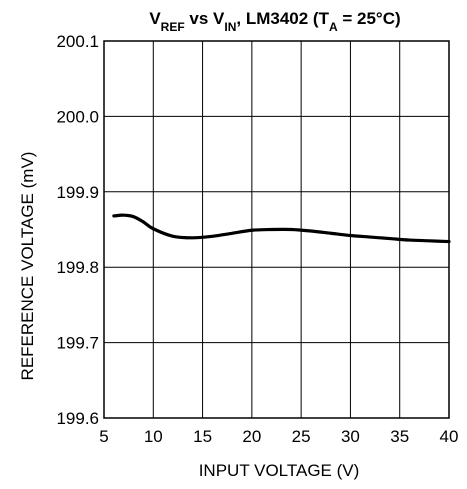 The image size is (467, 489). I want to click on x-tick-label: 35, so click(399, 436).